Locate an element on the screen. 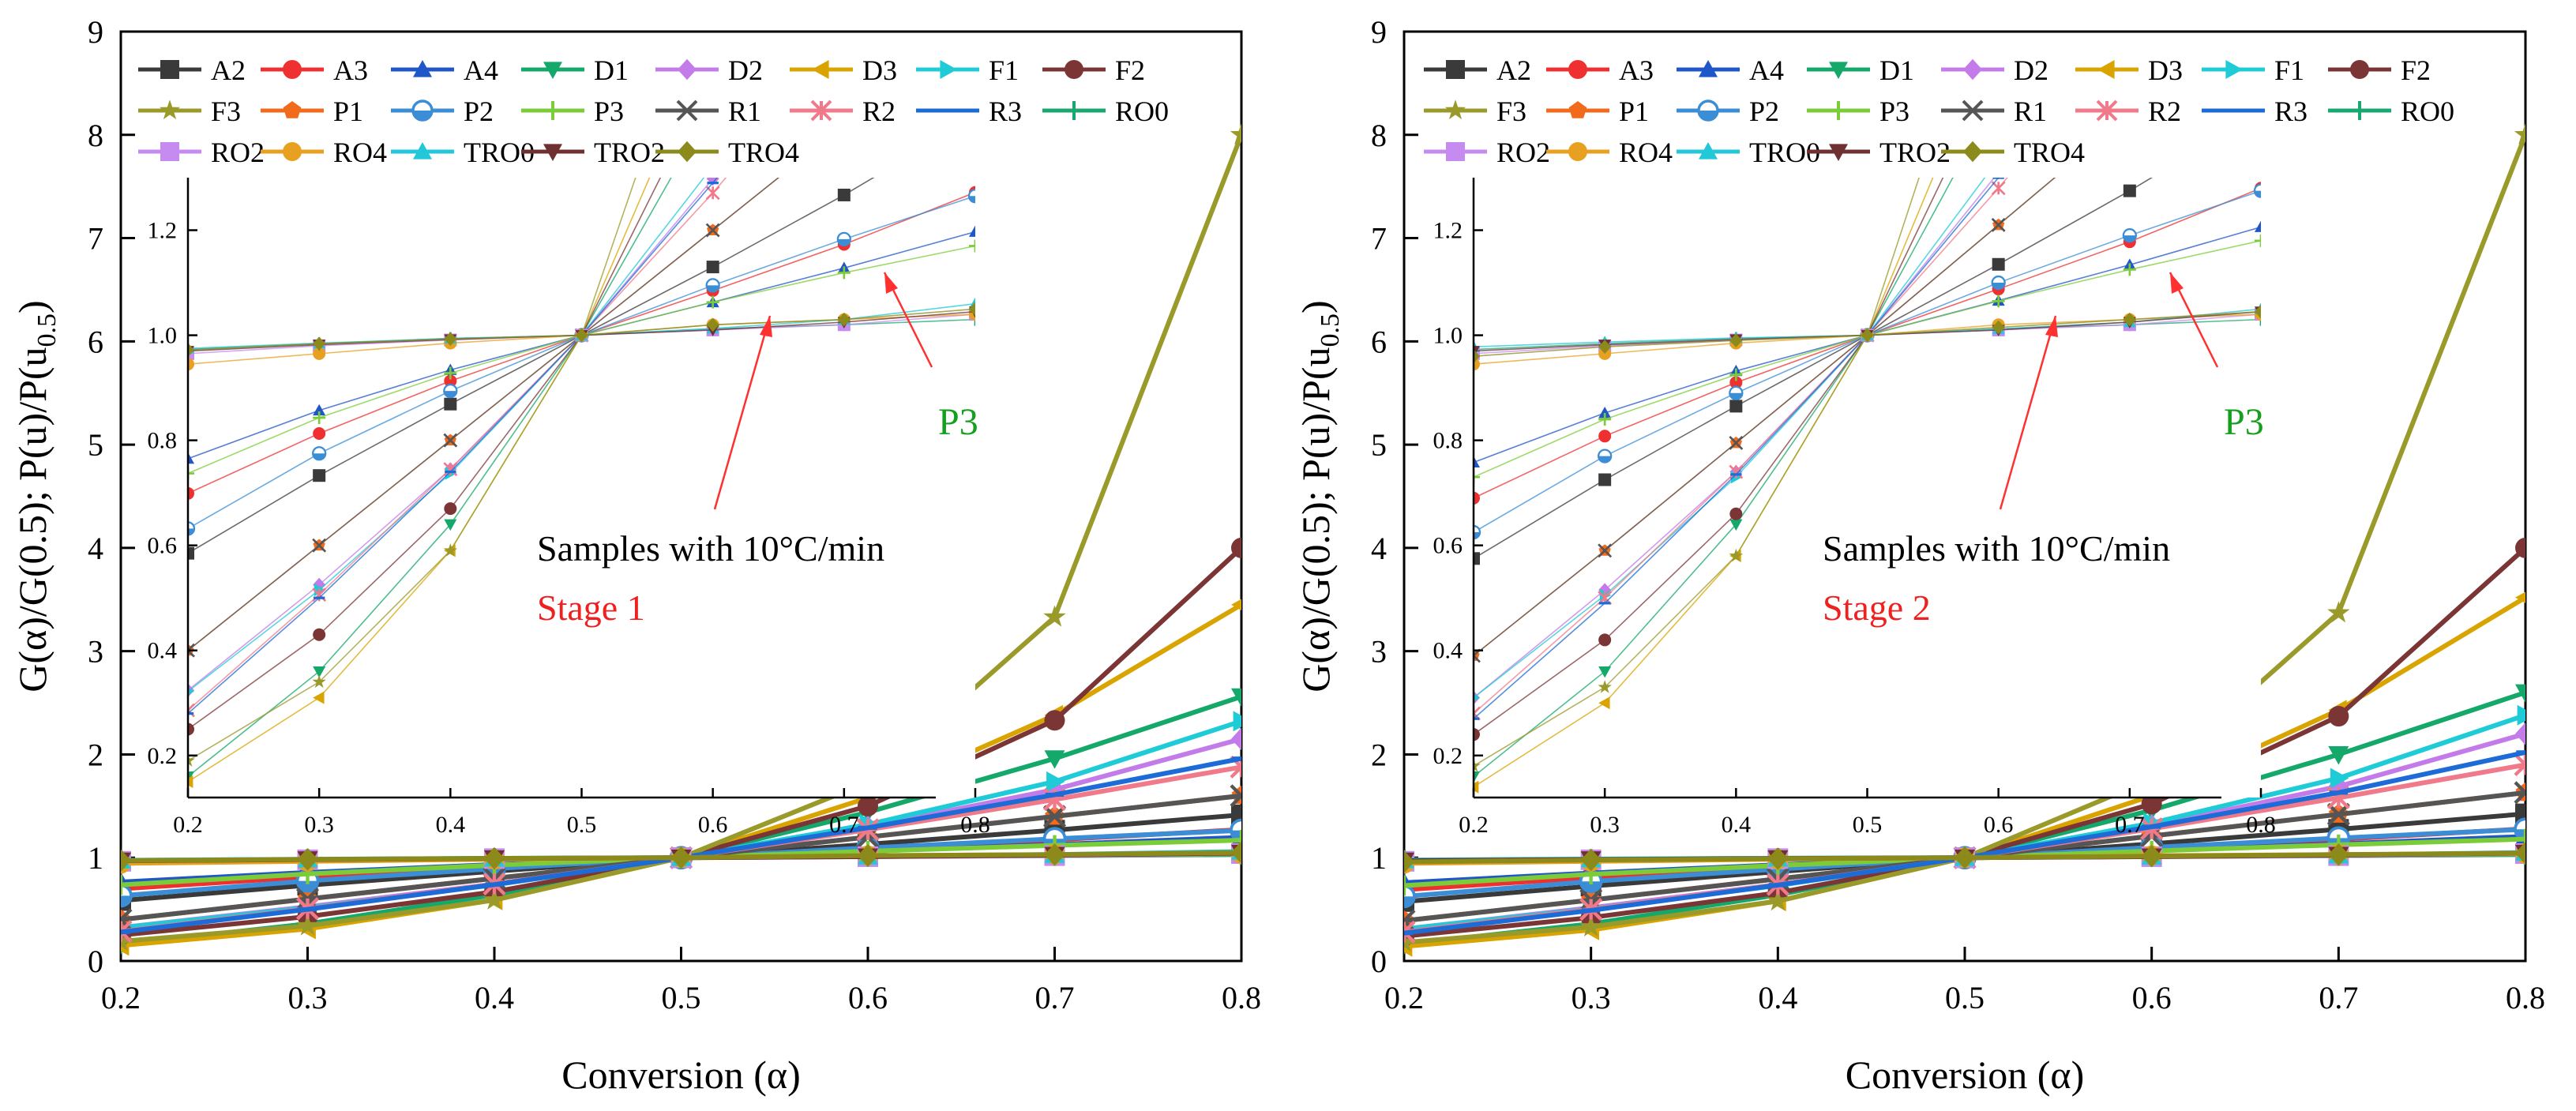  inset-series-tro4 is located at coordinates (581, 330).